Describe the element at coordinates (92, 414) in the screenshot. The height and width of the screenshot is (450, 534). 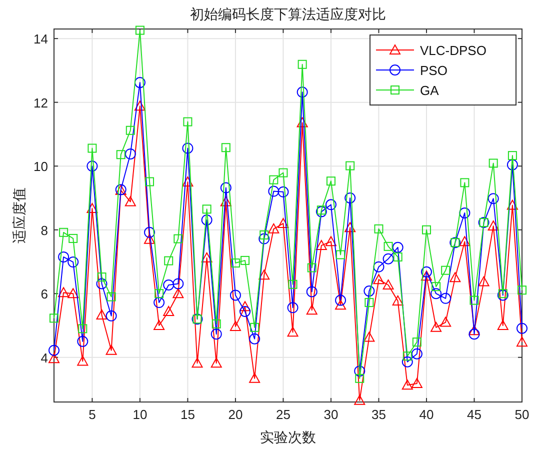
I see `x-tick-label: 5` at that location.